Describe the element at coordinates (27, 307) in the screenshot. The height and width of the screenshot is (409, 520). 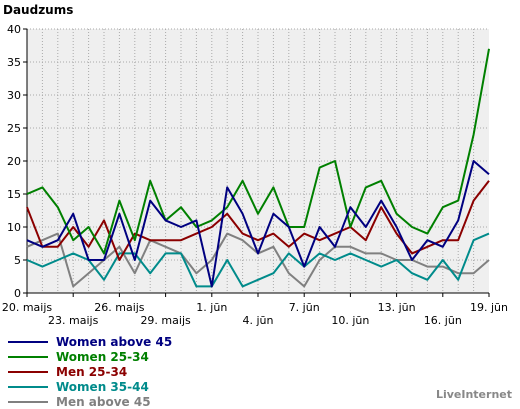
I see `x-tick-label: 20. maijs` at that location.